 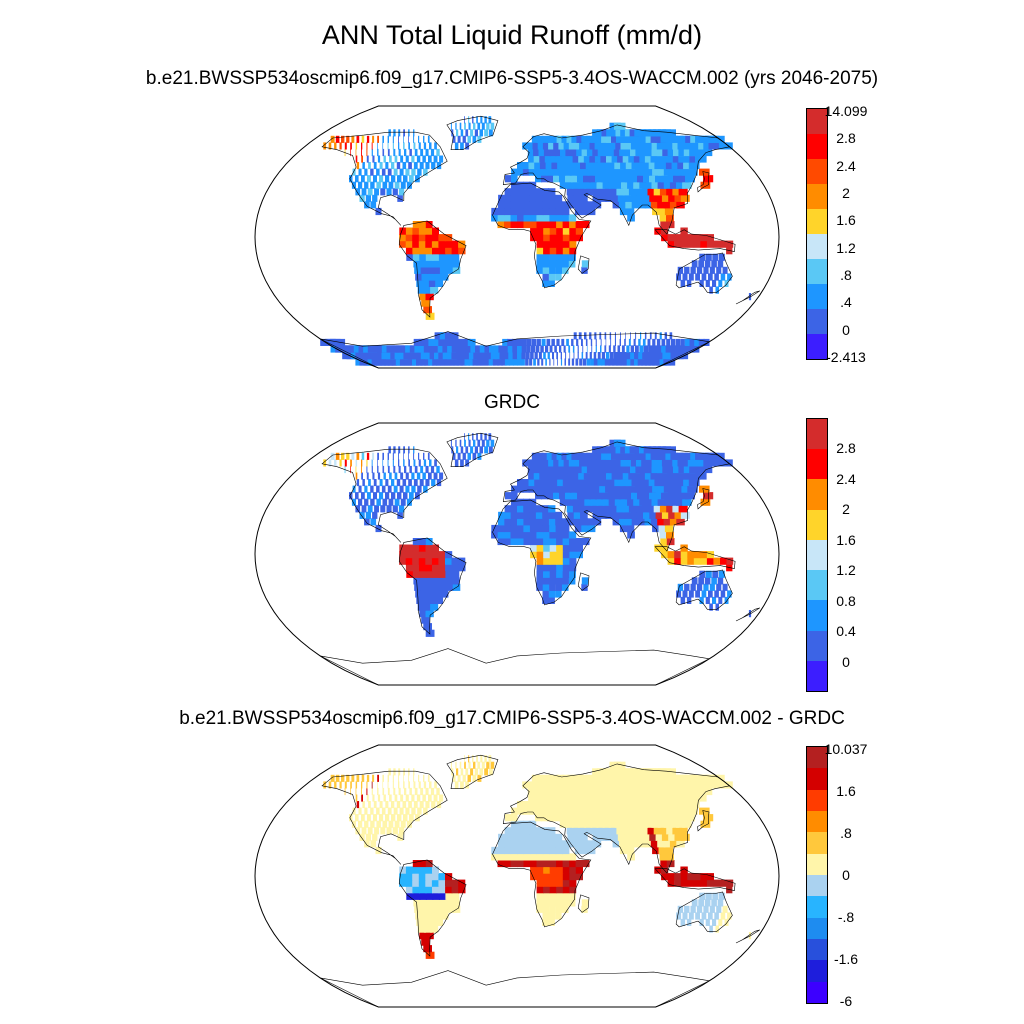 I want to click on map-outline, so click(x=517, y=554).